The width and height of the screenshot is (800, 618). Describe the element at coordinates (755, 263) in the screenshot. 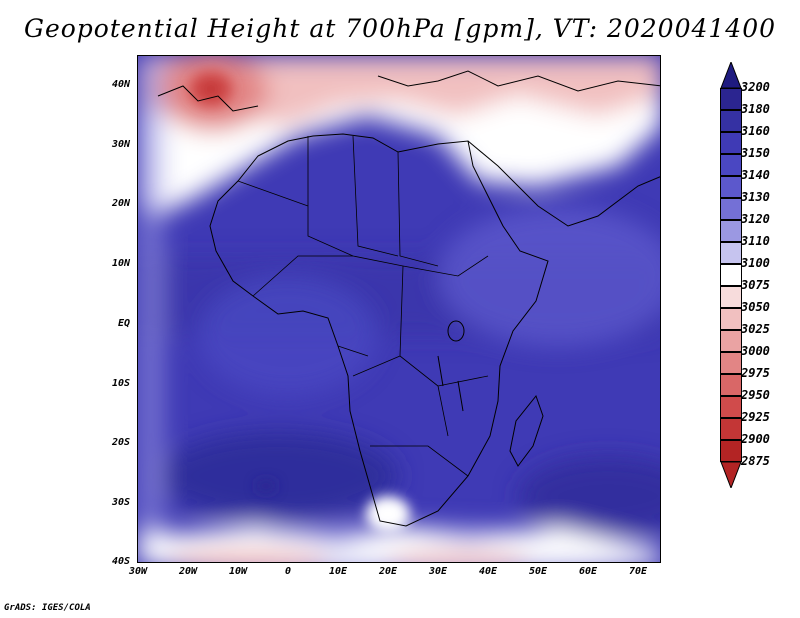

I see `colorbar-label: 3100` at that location.